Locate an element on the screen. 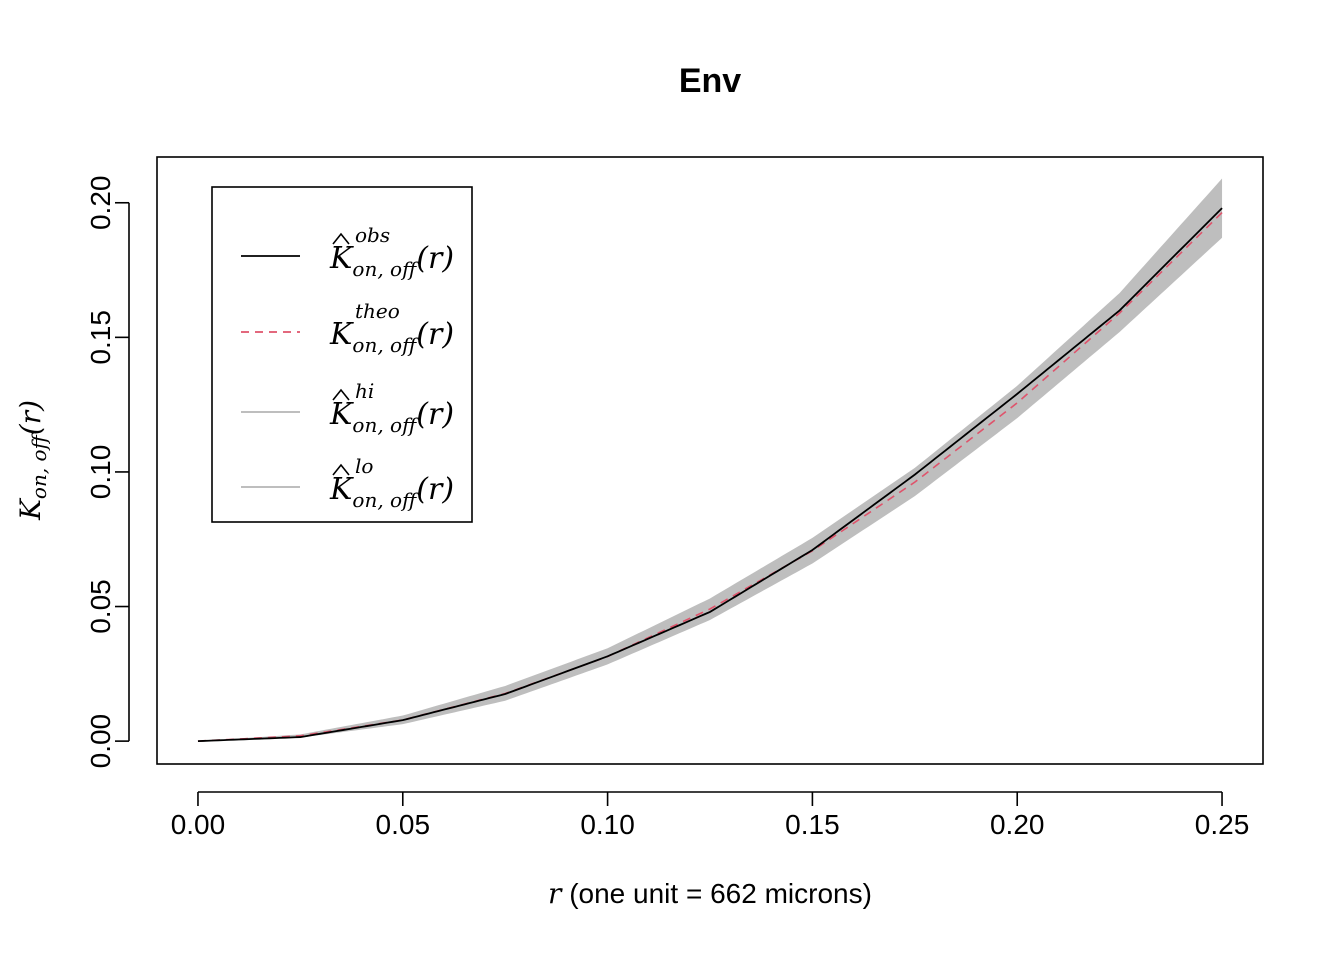 The width and height of the screenshot is (1344, 965). x-tick-label: 0.20 is located at coordinates (1017, 824).